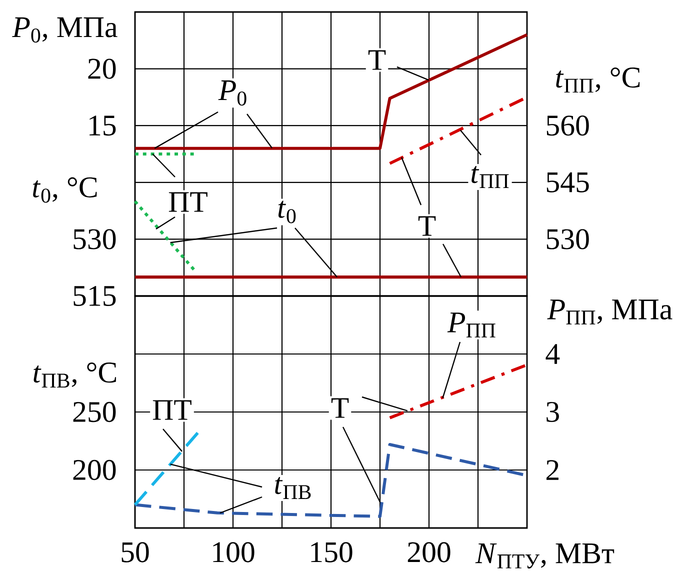 This screenshot has height=573, width=684. What do you see at coordinates (429, 552) in the screenshot?
I see `x-tick-label: 200` at bounding box center [429, 552].